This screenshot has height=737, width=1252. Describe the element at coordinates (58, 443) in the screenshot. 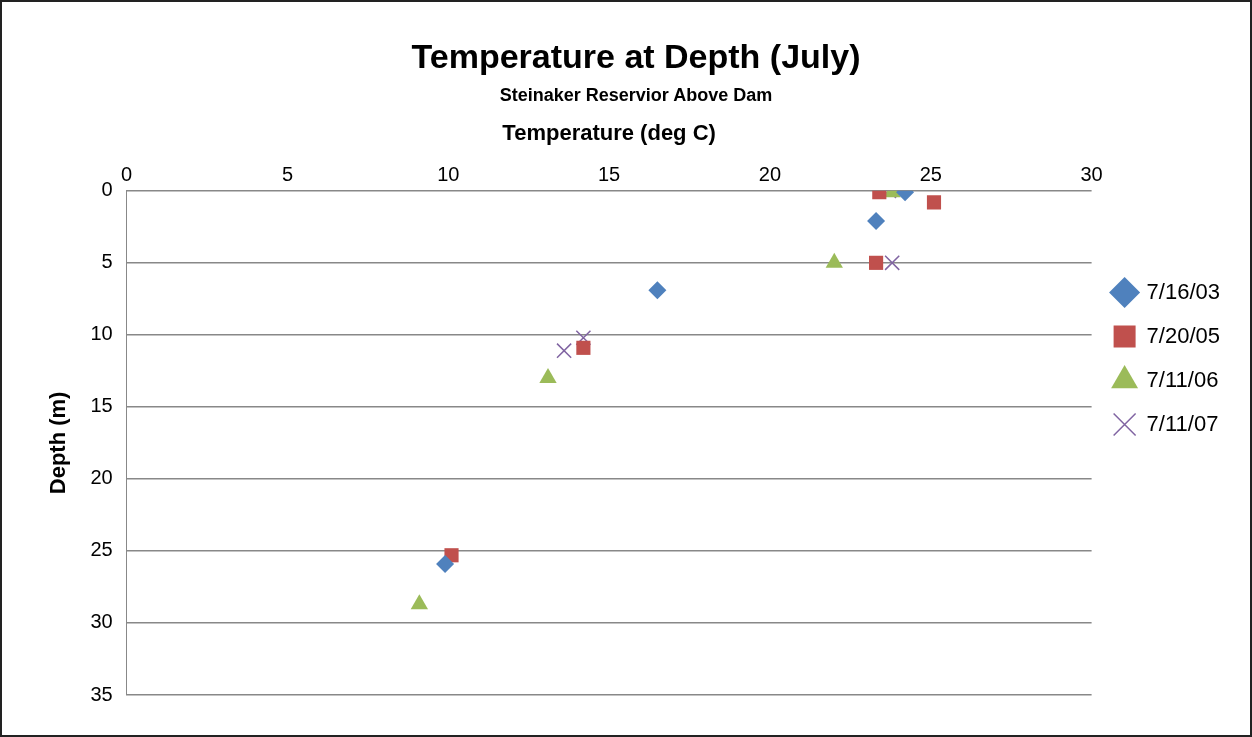

I see `y-axis-title: Depth (m)` at that location.